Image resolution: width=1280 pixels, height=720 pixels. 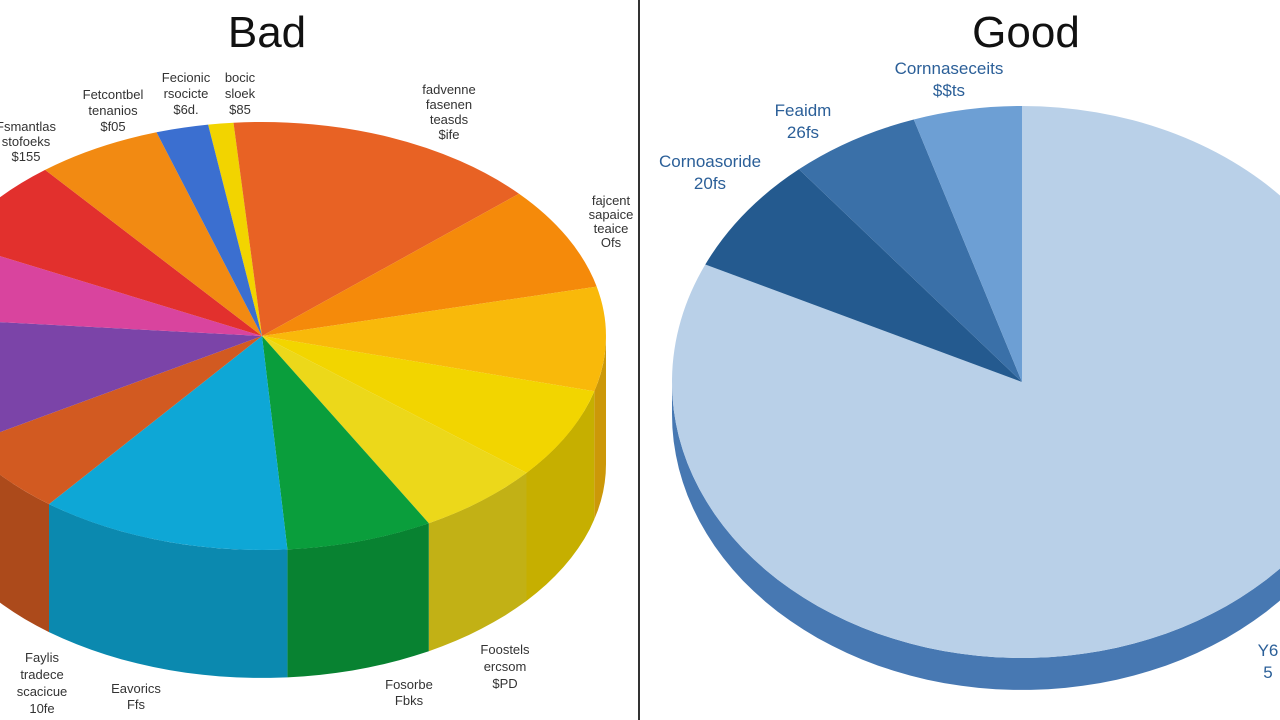 I want to click on good-annotation-line: 20fs, so click(x=710, y=183).